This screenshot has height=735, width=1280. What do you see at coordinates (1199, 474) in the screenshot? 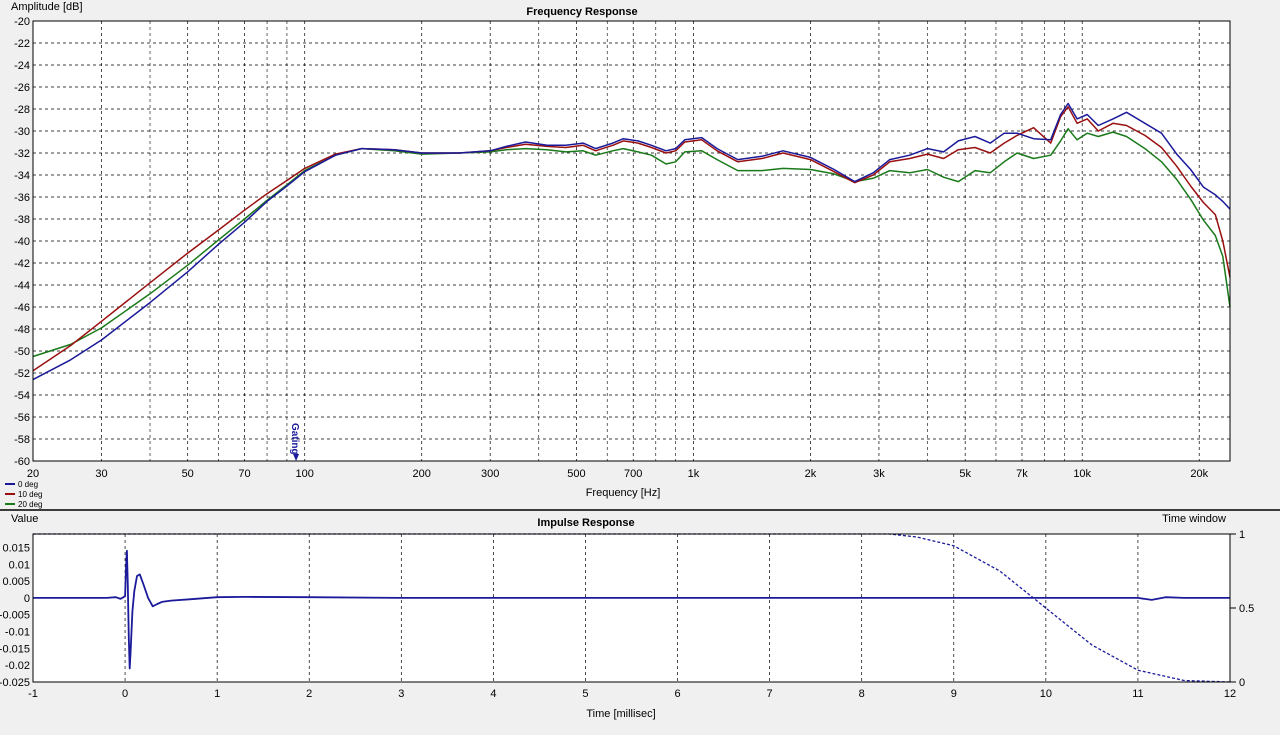
I see `fr-x-tick-label: 20k` at bounding box center [1199, 474].